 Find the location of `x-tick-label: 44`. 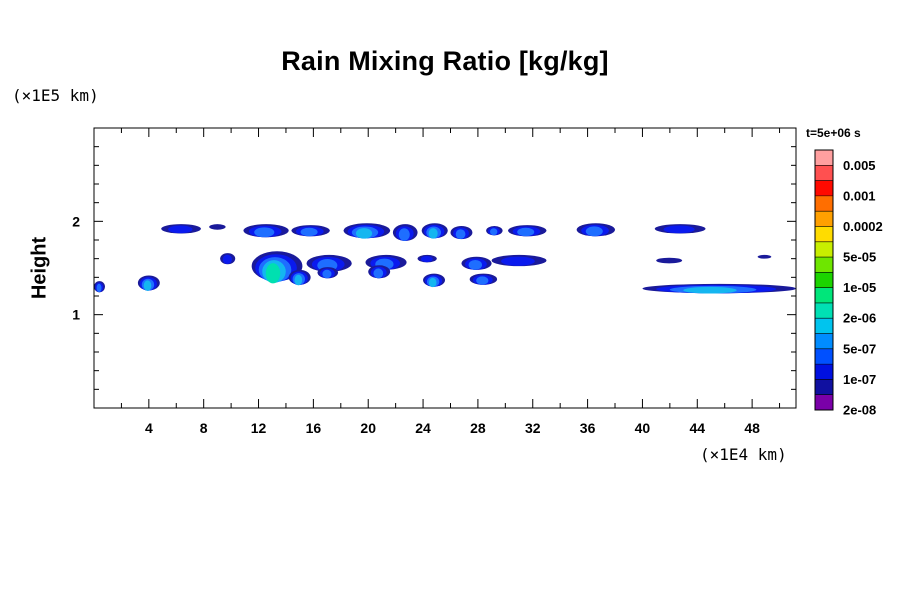

x-tick-label: 44 is located at coordinates (697, 428).